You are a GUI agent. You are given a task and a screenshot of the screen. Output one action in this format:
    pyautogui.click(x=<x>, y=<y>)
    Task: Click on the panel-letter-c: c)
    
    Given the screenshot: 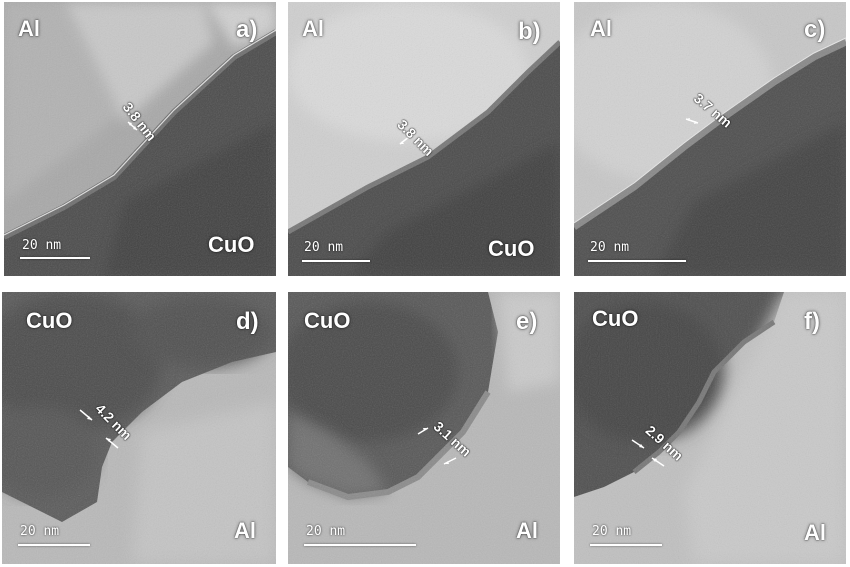 What is the action you would take?
    pyautogui.click(x=815, y=29)
    